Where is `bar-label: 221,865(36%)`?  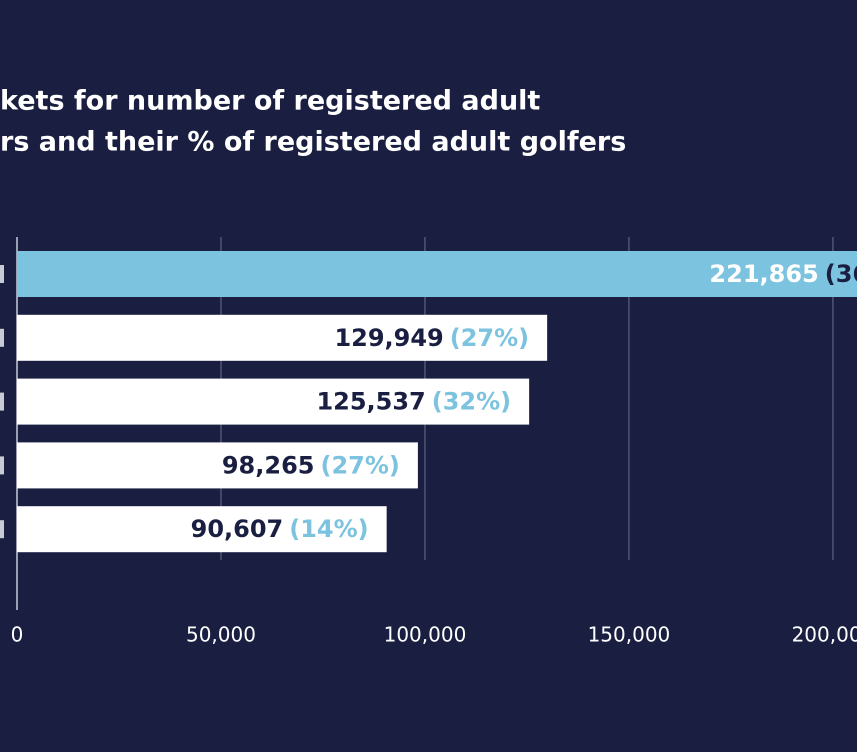 bar-label: 221,865(36%) is located at coordinates (783, 274).